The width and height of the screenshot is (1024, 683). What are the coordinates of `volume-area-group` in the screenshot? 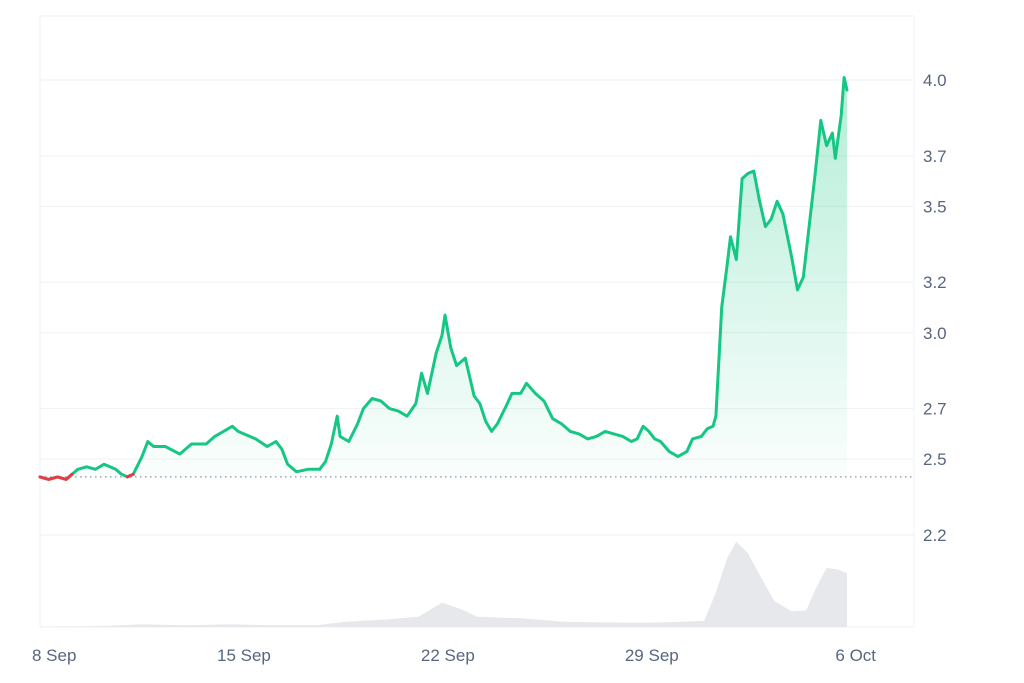 It's located at (443, 584).